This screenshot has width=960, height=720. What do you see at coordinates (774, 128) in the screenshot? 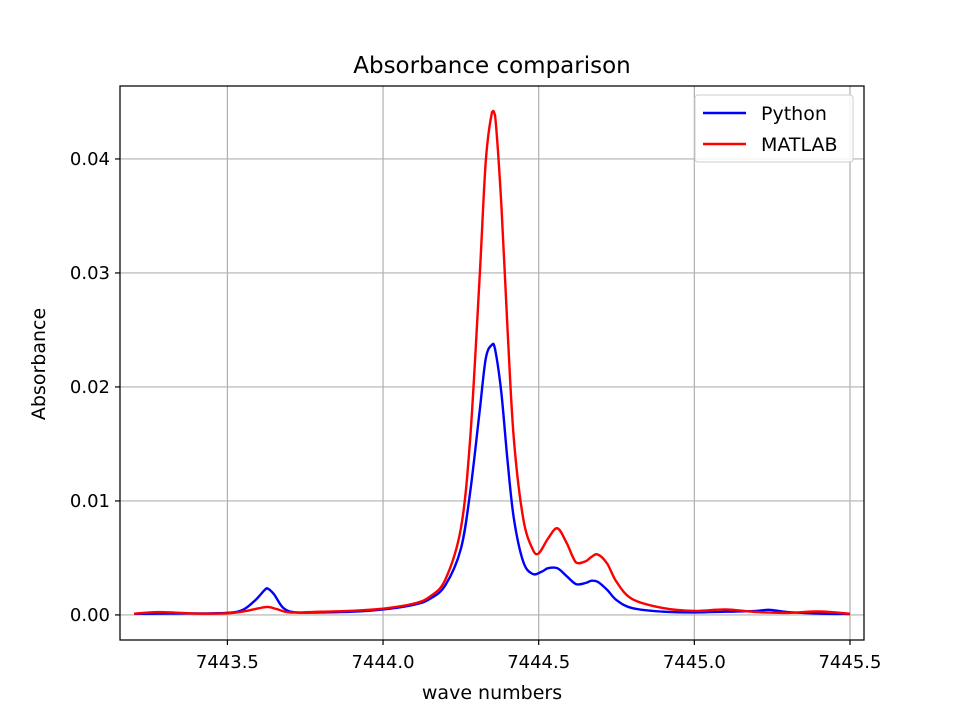
I see `legend: Python MATLAB` at bounding box center [774, 128].